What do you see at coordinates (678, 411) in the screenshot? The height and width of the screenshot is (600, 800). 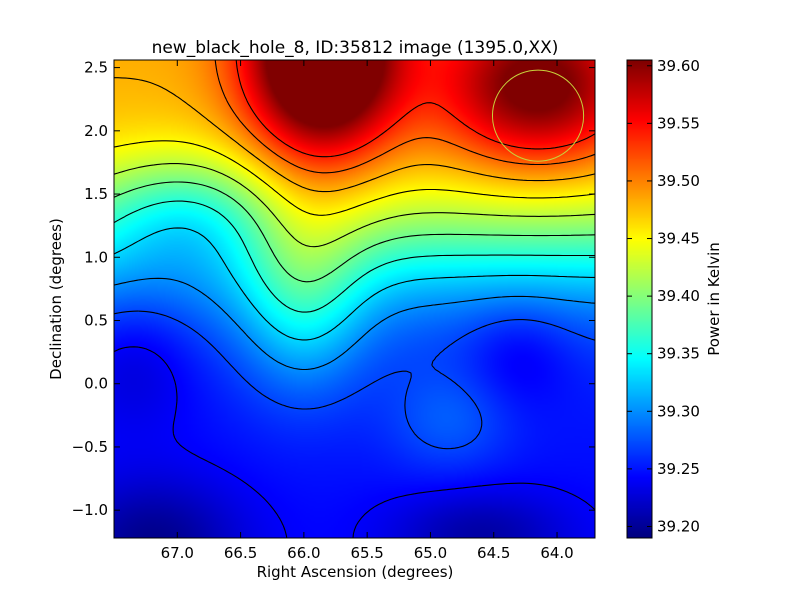 I see `colorbar-tick-label: 39.30` at bounding box center [678, 411].